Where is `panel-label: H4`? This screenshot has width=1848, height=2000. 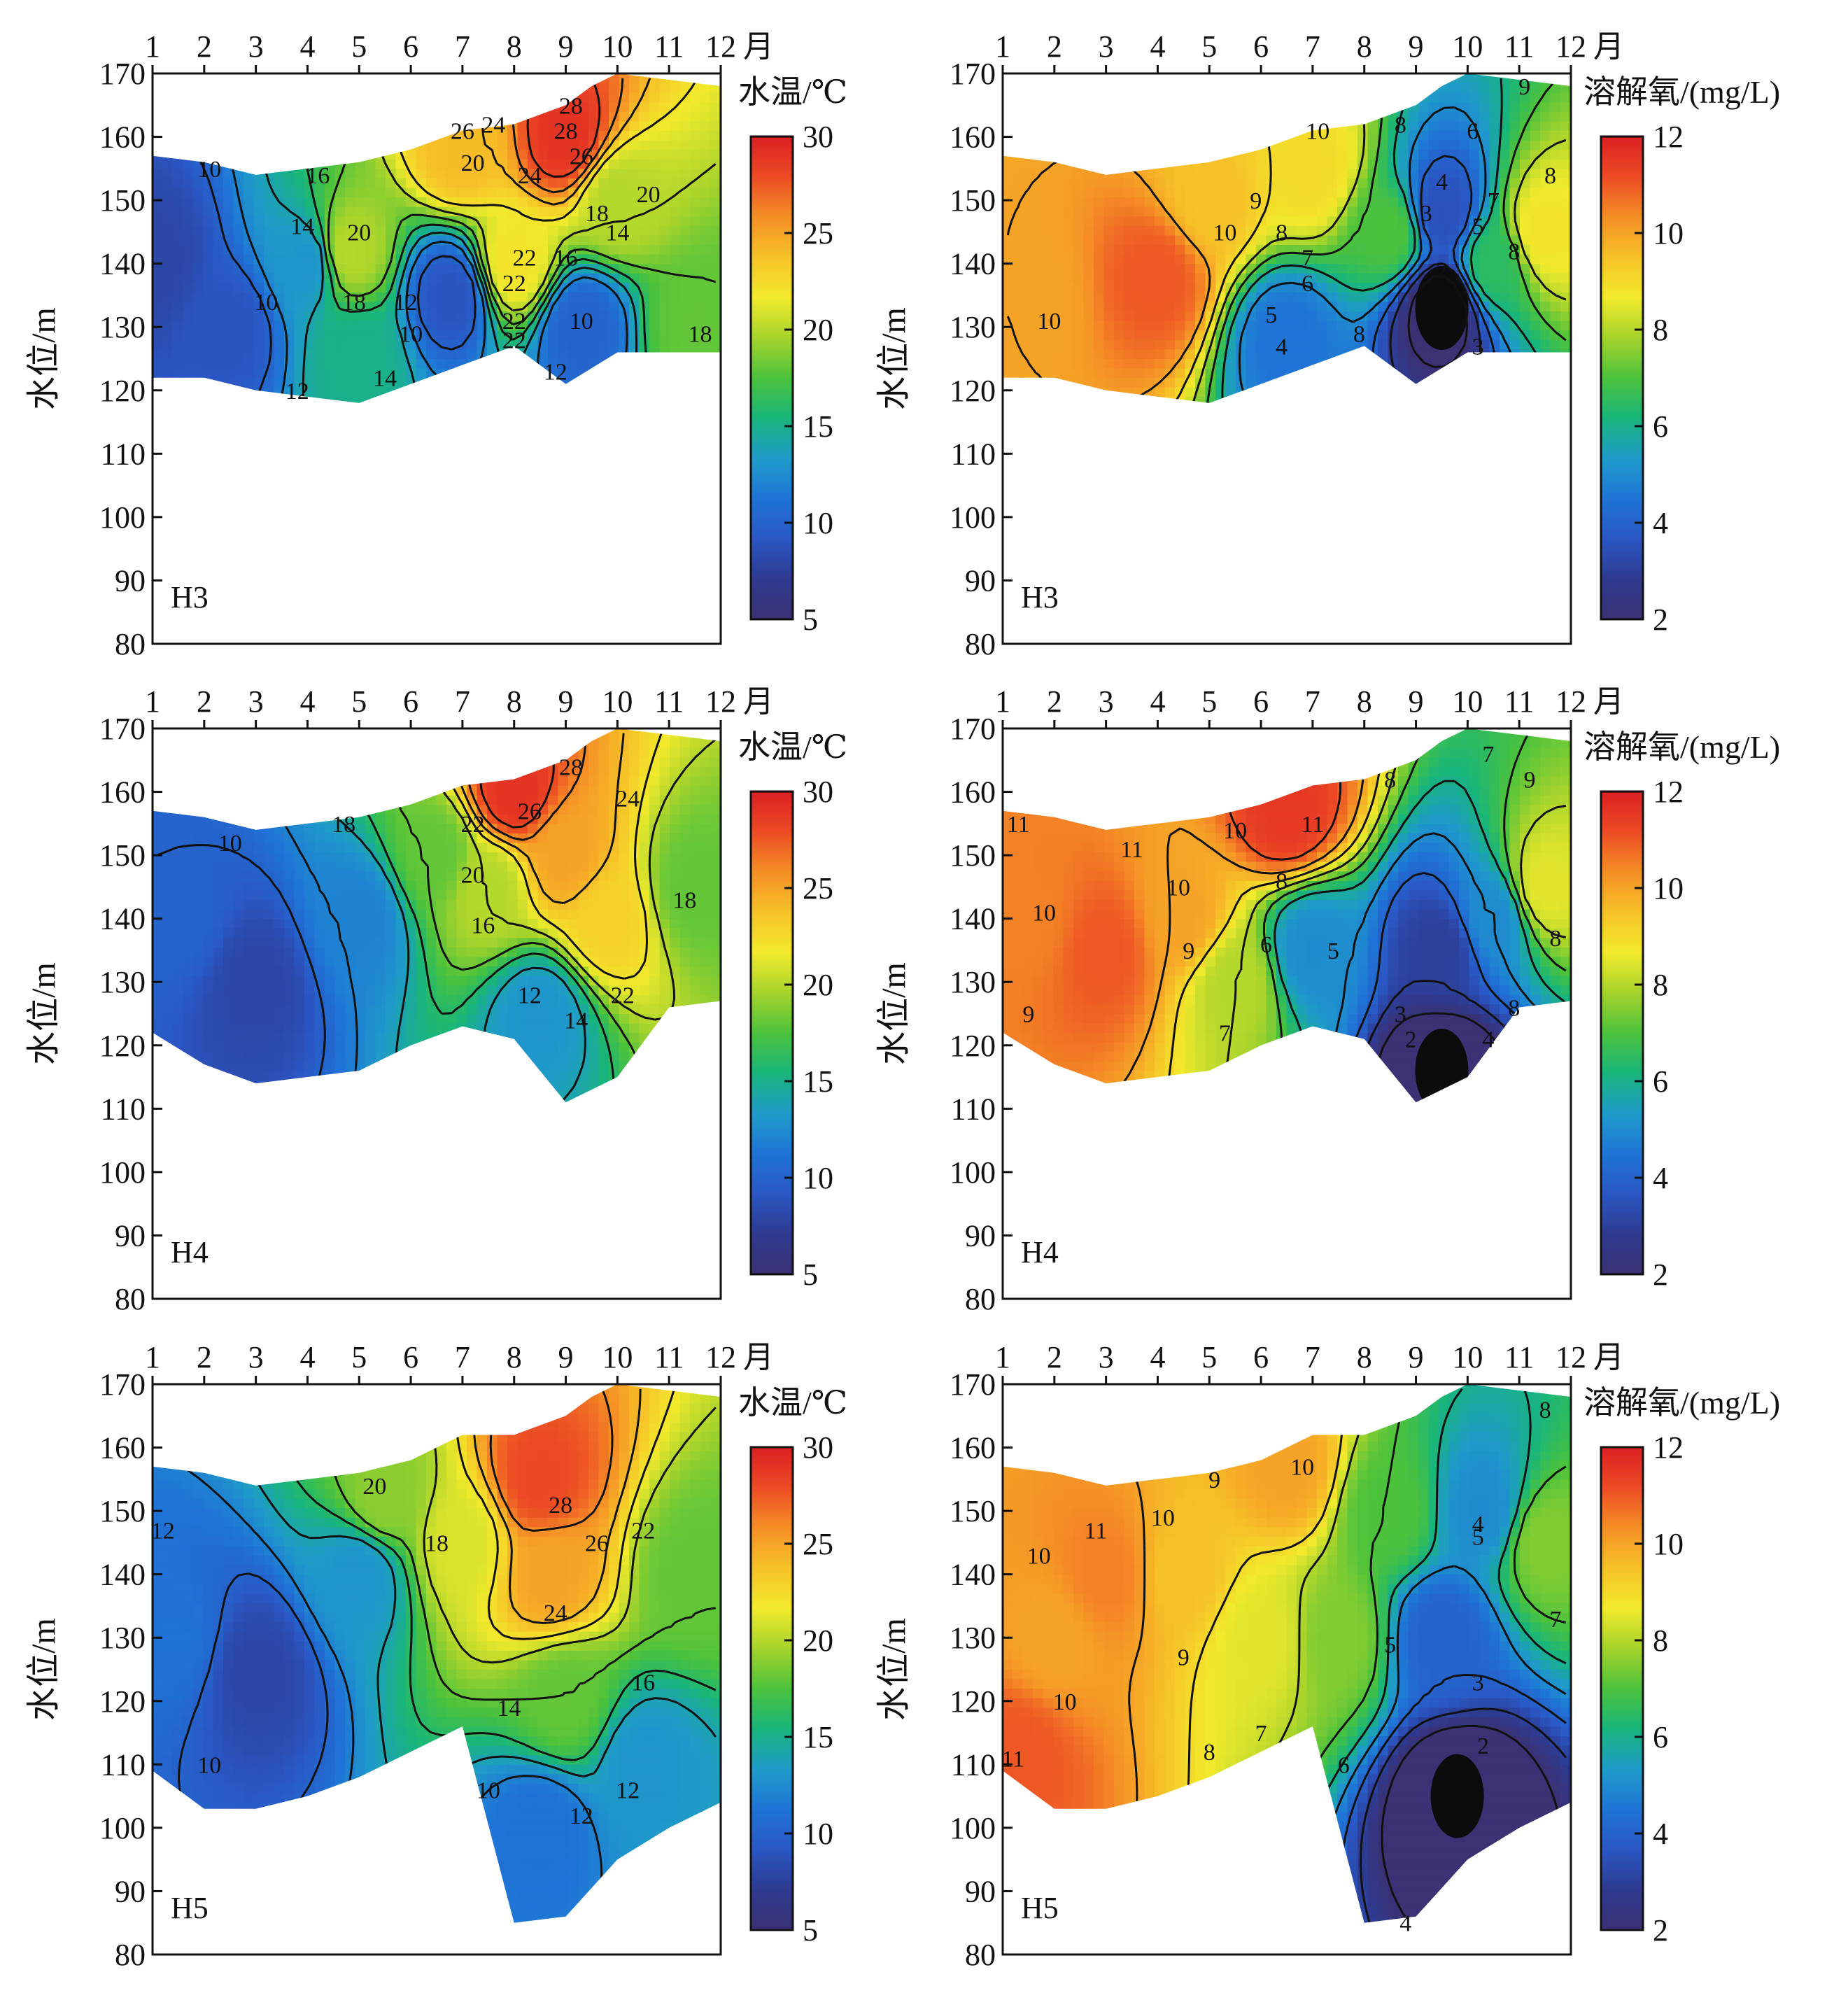 panel-label: H4 is located at coordinates (1040, 1252).